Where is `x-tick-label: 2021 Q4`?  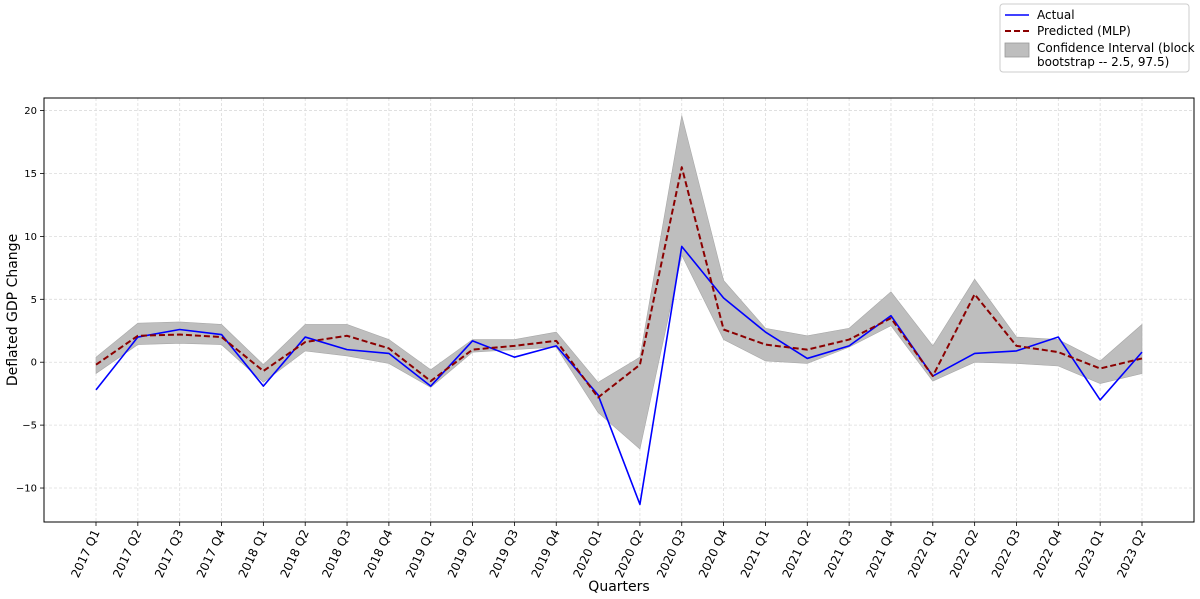 x-tick-label: 2021 Q4 is located at coordinates (880, 553).